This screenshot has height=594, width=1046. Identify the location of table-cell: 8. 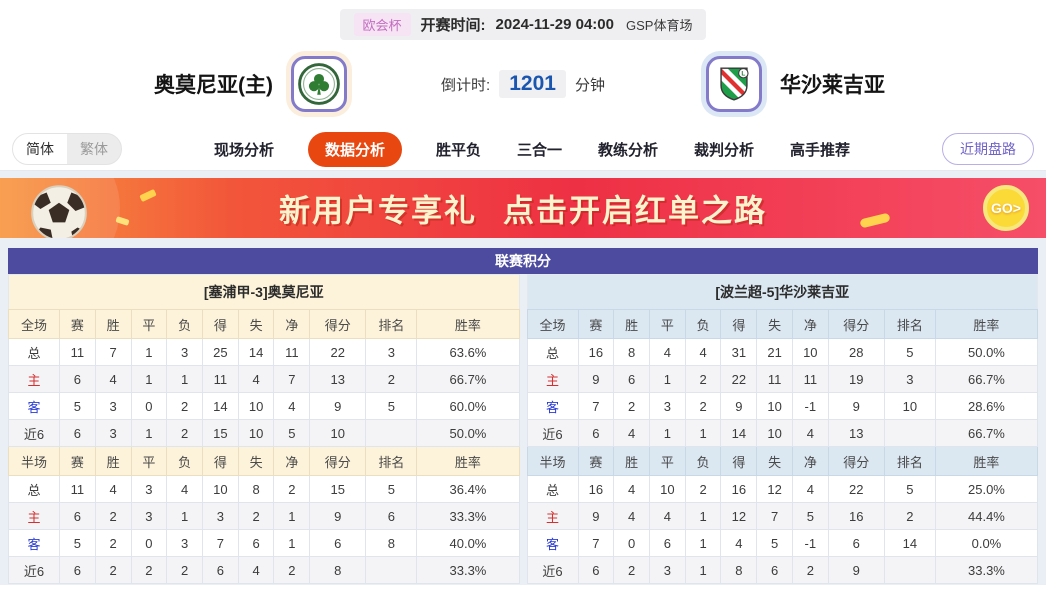
(256, 489).